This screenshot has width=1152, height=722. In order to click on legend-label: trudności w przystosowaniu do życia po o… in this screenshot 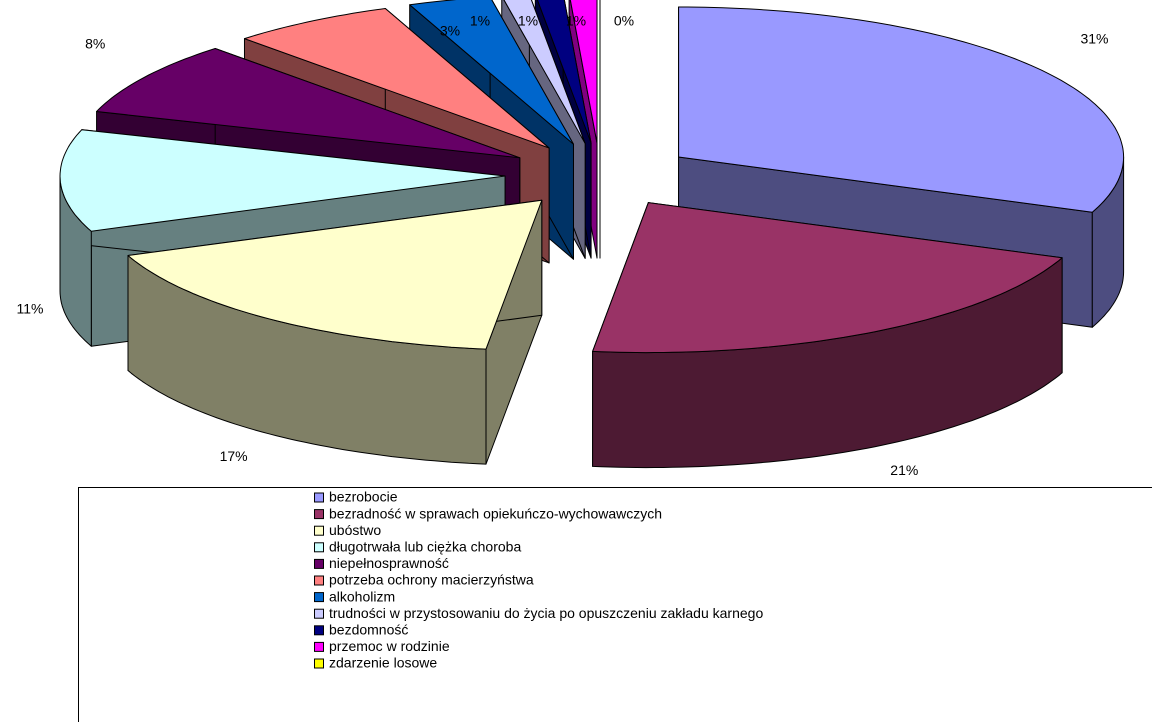, I will do `click(546, 613)`.